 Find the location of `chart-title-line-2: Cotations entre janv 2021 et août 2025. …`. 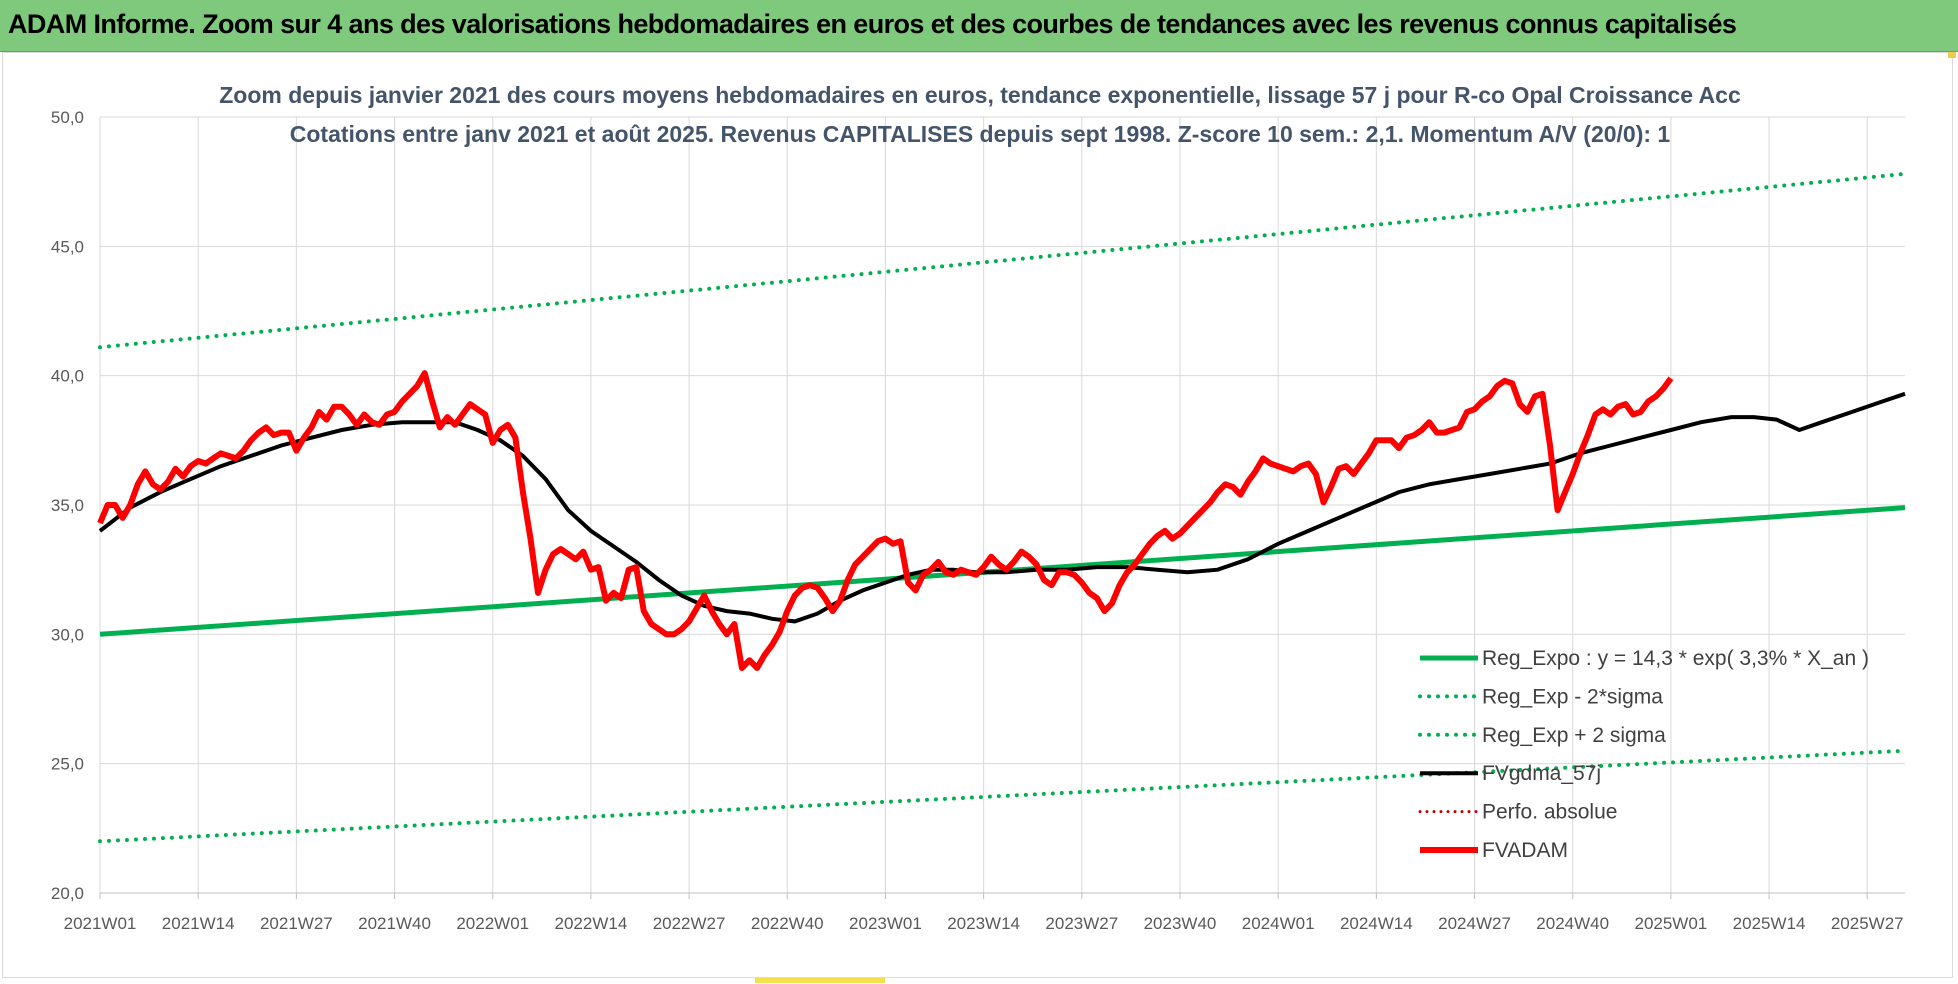

chart-title-line-2: Cotations entre janv 2021 et août 2025. … is located at coordinates (980, 134).